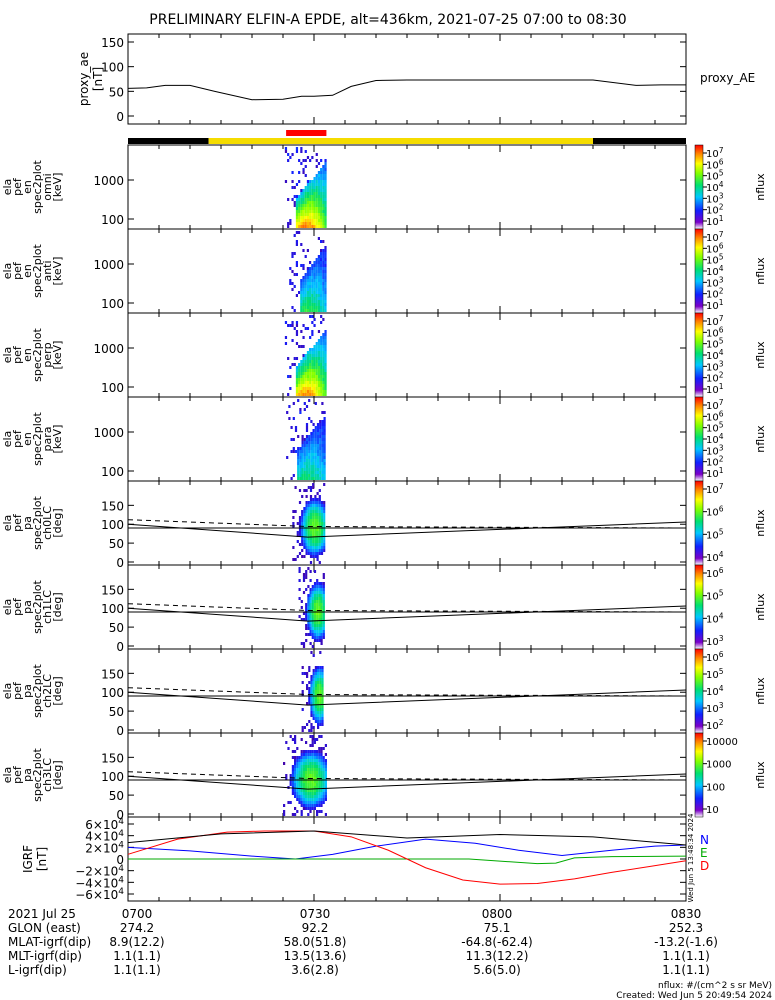 The width and height of the screenshot is (775, 1000). I want to click on pa-ch2-cbar-label-0: 106, so click(715, 657).